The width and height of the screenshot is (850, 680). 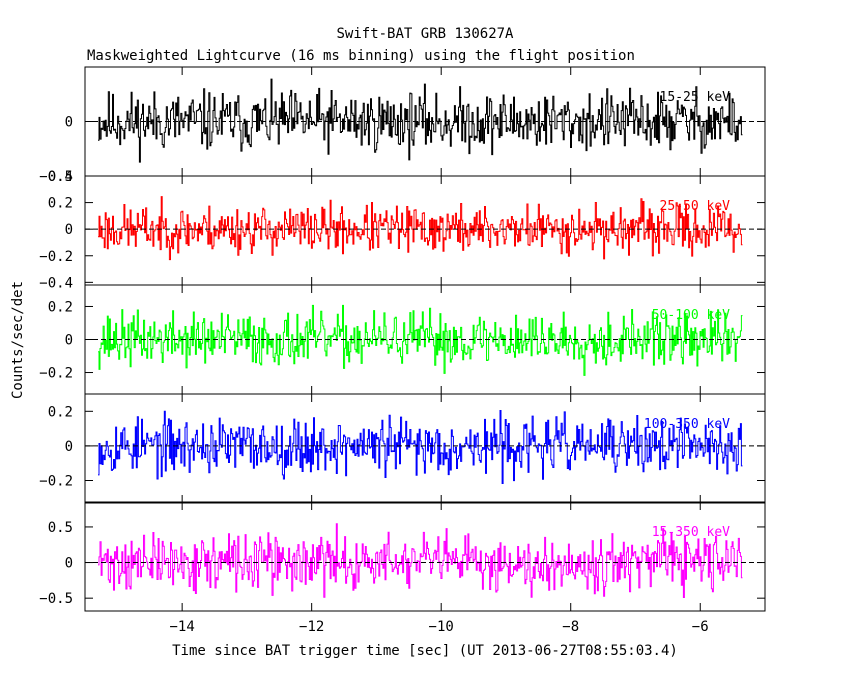 I want to click on panel-5: −0.5 0 0.5 15-350 keV, so click(x=402, y=556).